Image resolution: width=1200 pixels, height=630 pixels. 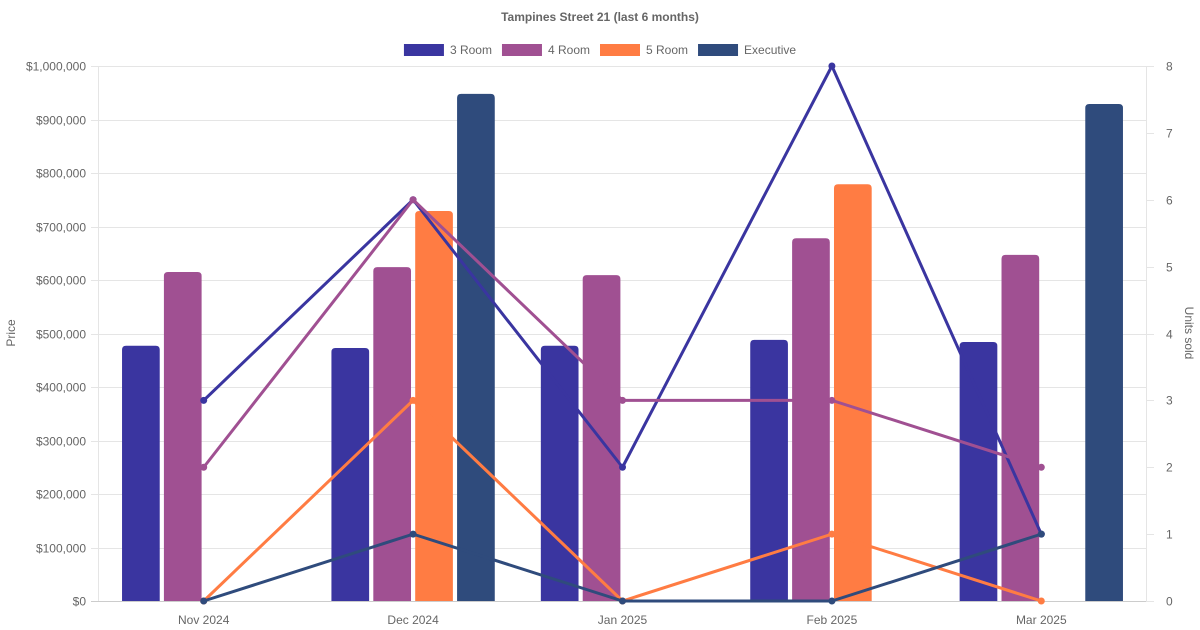 I want to click on y-tick-label: $0, so click(x=80, y=602).